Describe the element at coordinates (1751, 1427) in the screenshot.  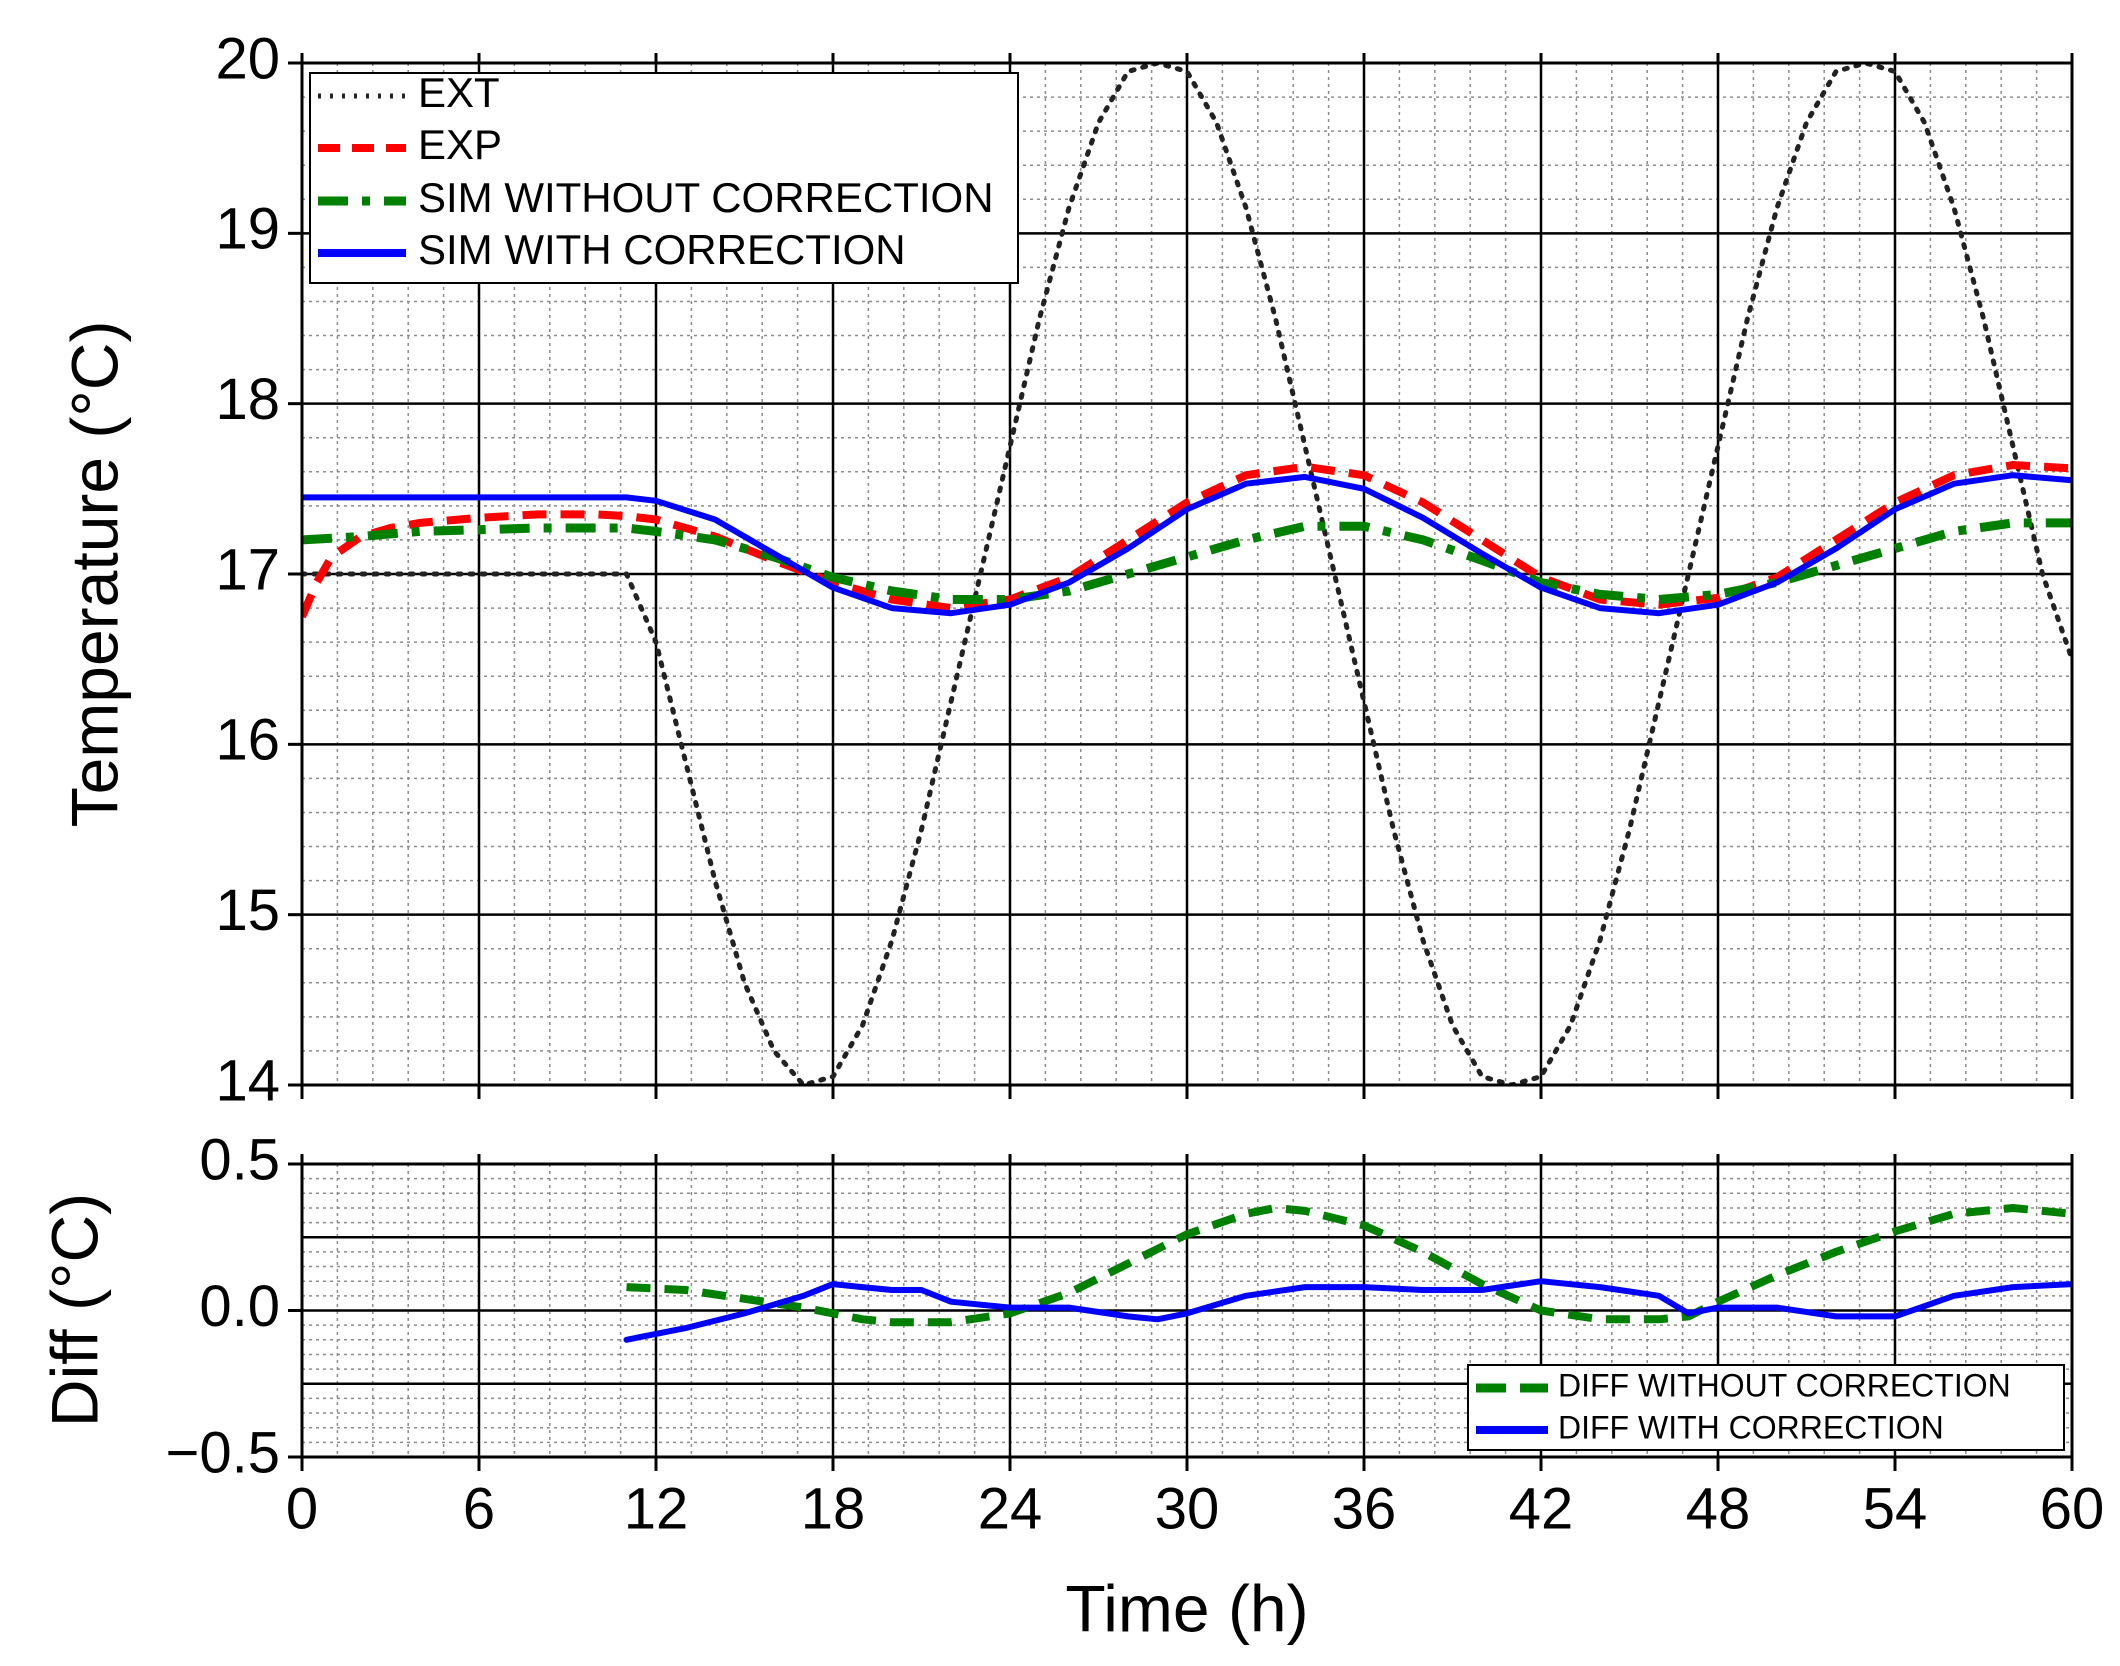
I see `legend-label-diff-with: DIFF WITH CORRECTION` at that location.